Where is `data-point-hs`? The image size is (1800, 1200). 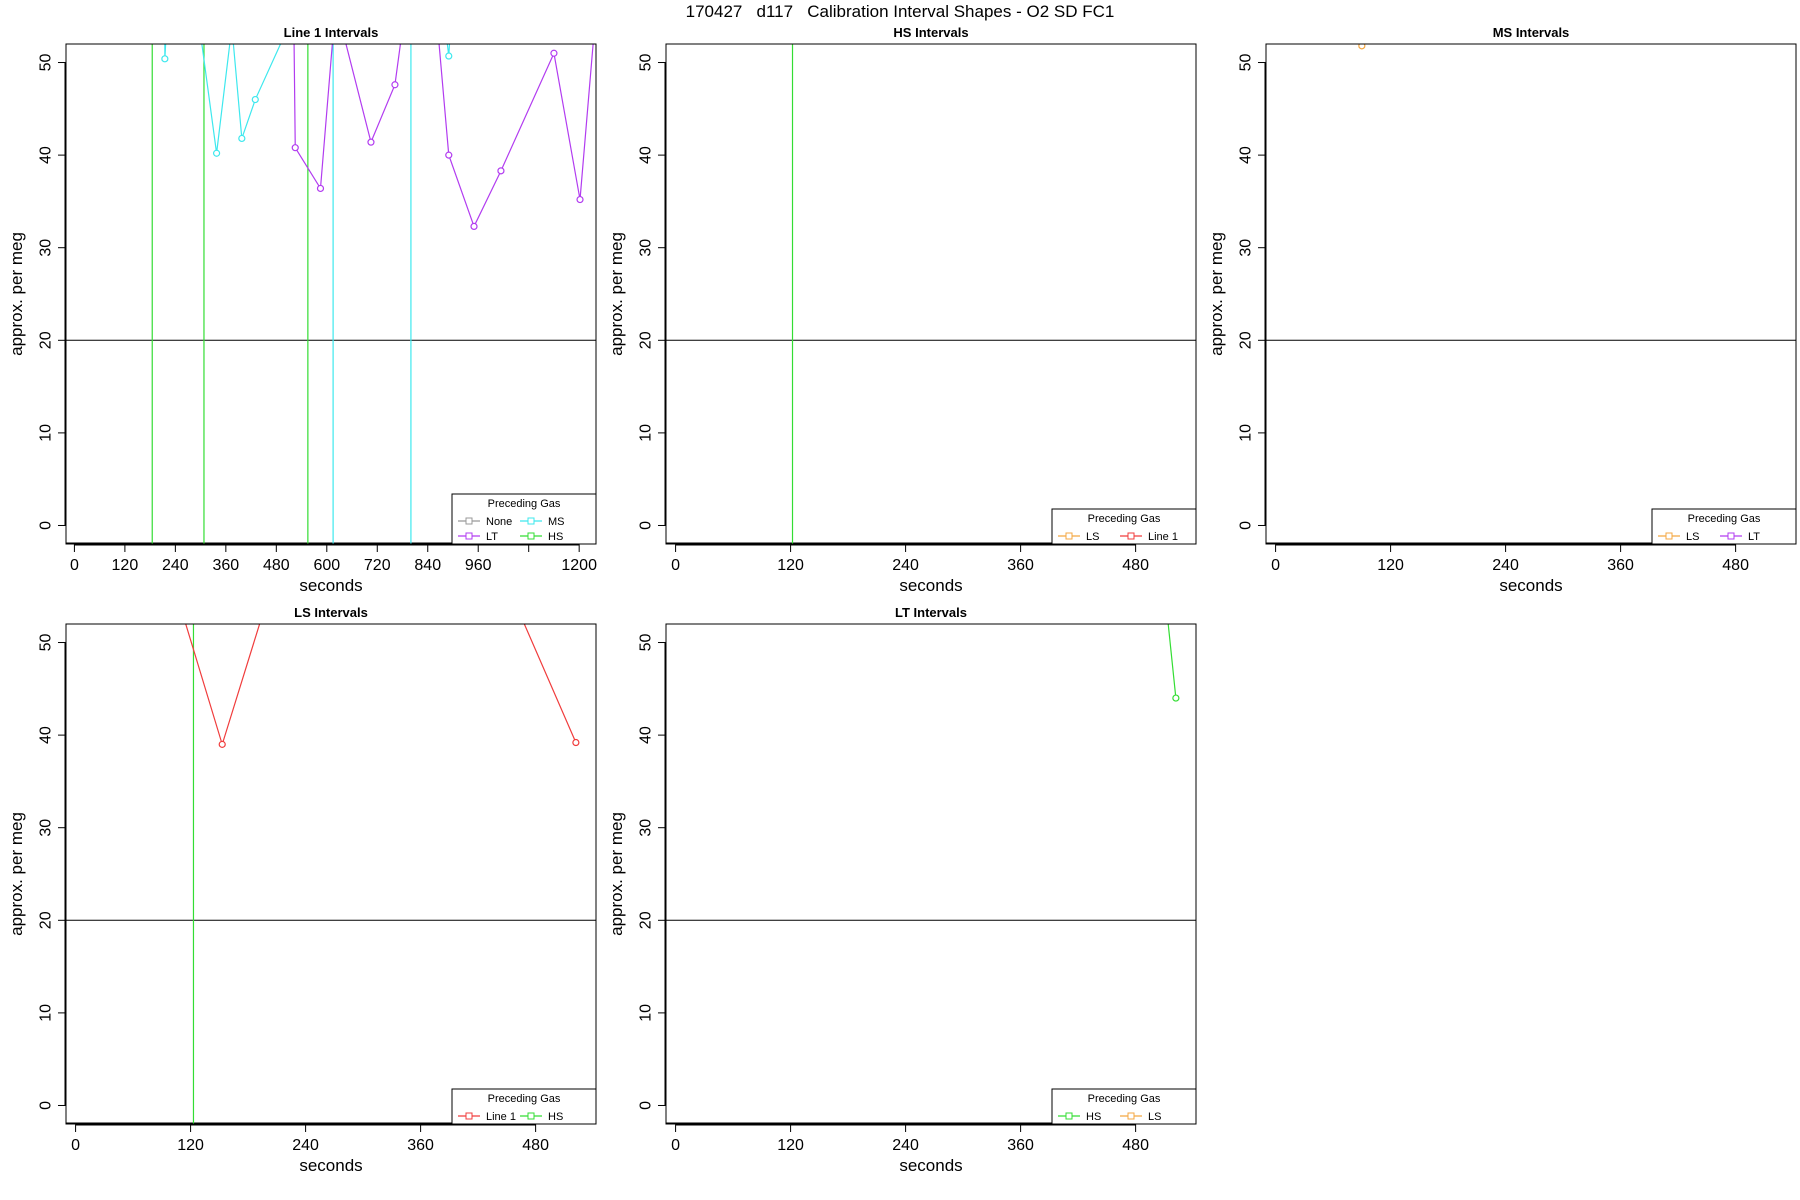 data-point-hs is located at coordinates (1176, 698).